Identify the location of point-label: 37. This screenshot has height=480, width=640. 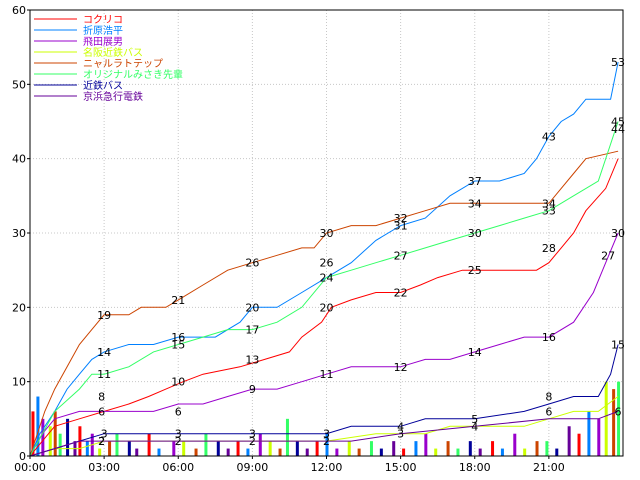
(475, 181).